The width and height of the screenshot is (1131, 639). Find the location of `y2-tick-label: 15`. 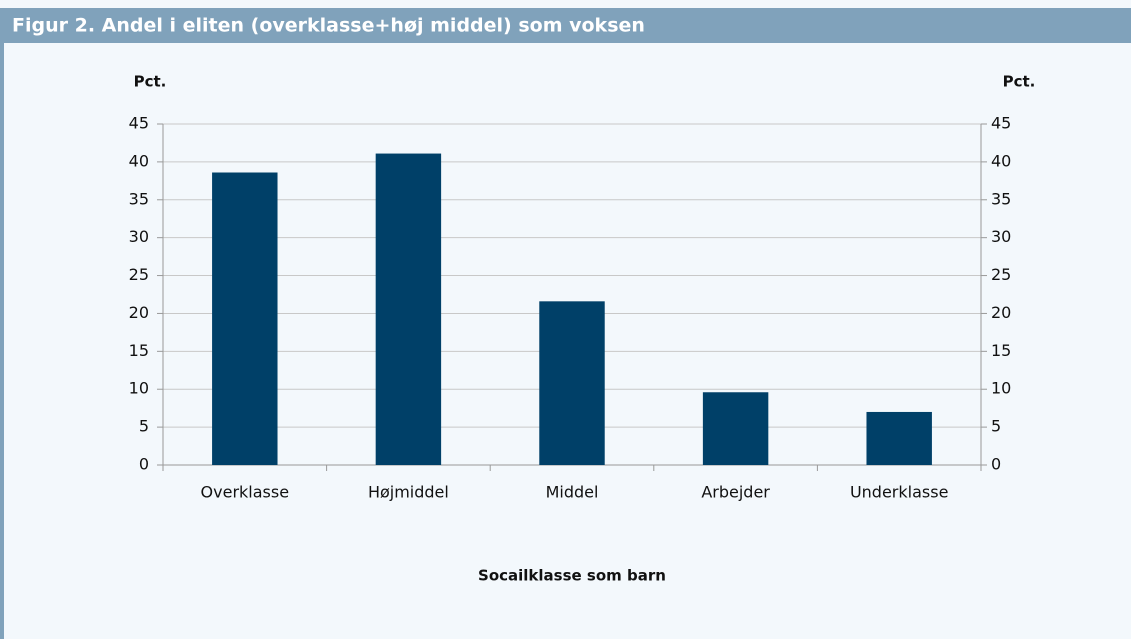

y2-tick-label: 15 is located at coordinates (1001, 350).